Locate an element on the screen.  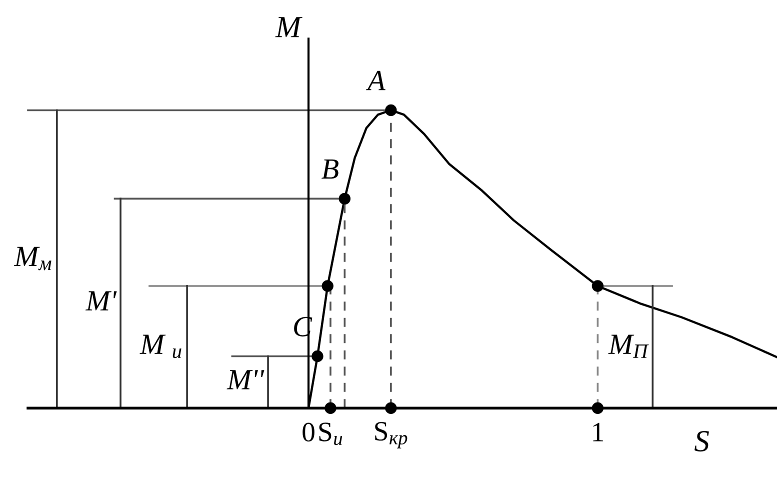
series-label: M $_{и}$ is located at coordinates (161, 346).